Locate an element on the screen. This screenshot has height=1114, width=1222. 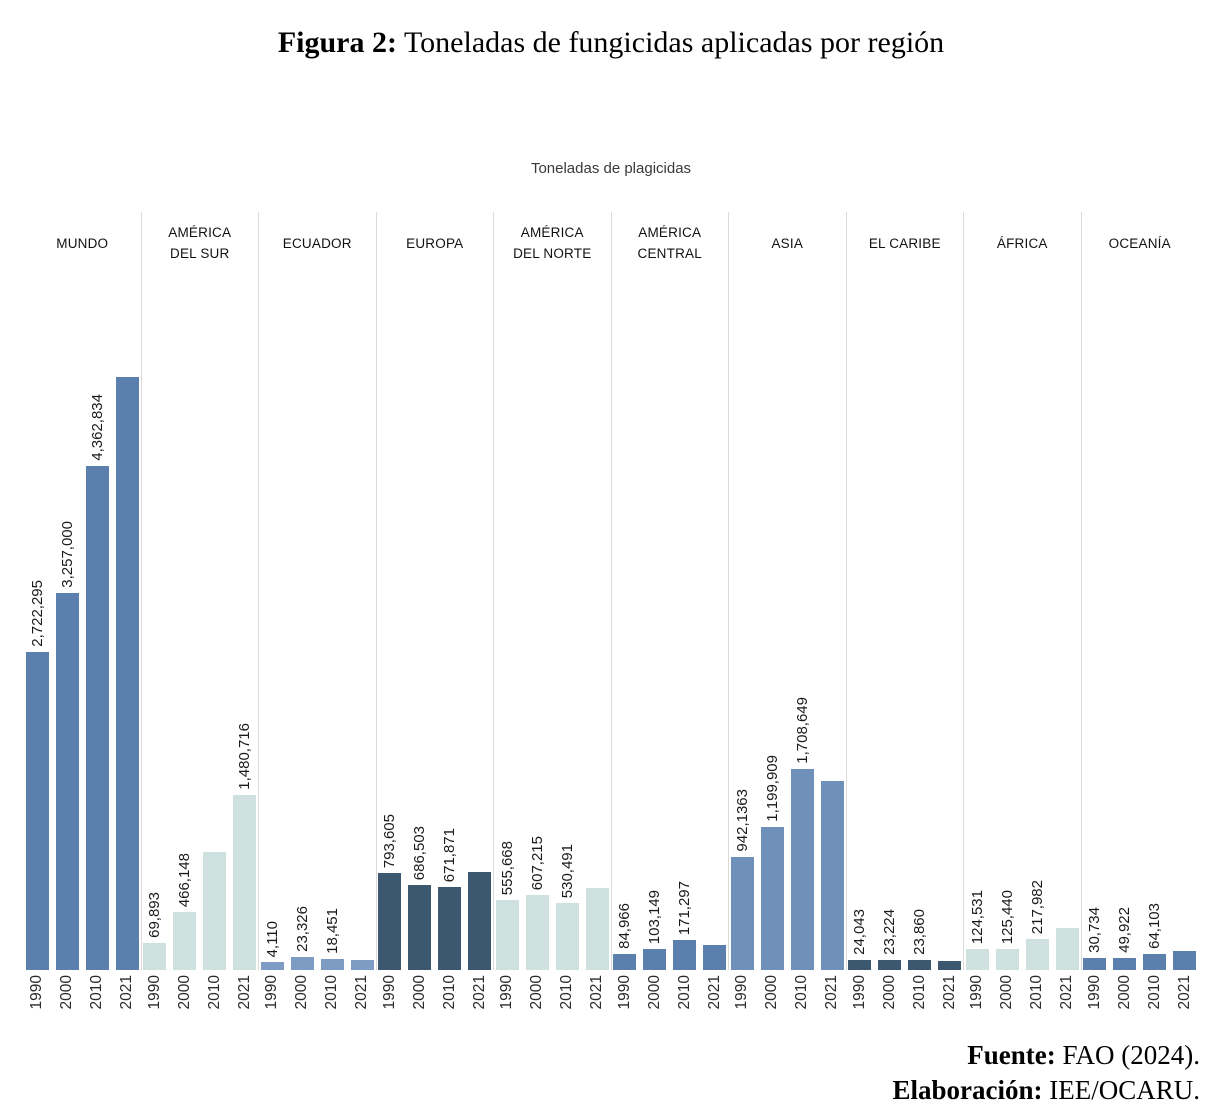
value-label: 171,297 is located at coordinates (685, 907).